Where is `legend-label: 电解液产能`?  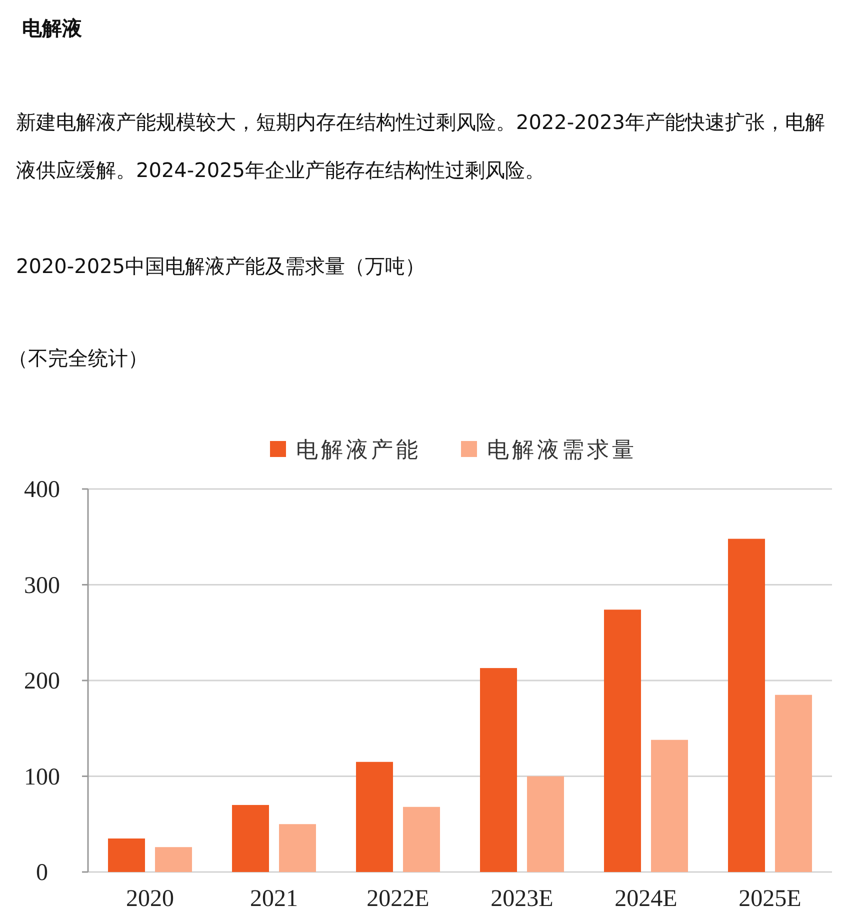 legend-label: 电解液产能 is located at coordinates (358, 450).